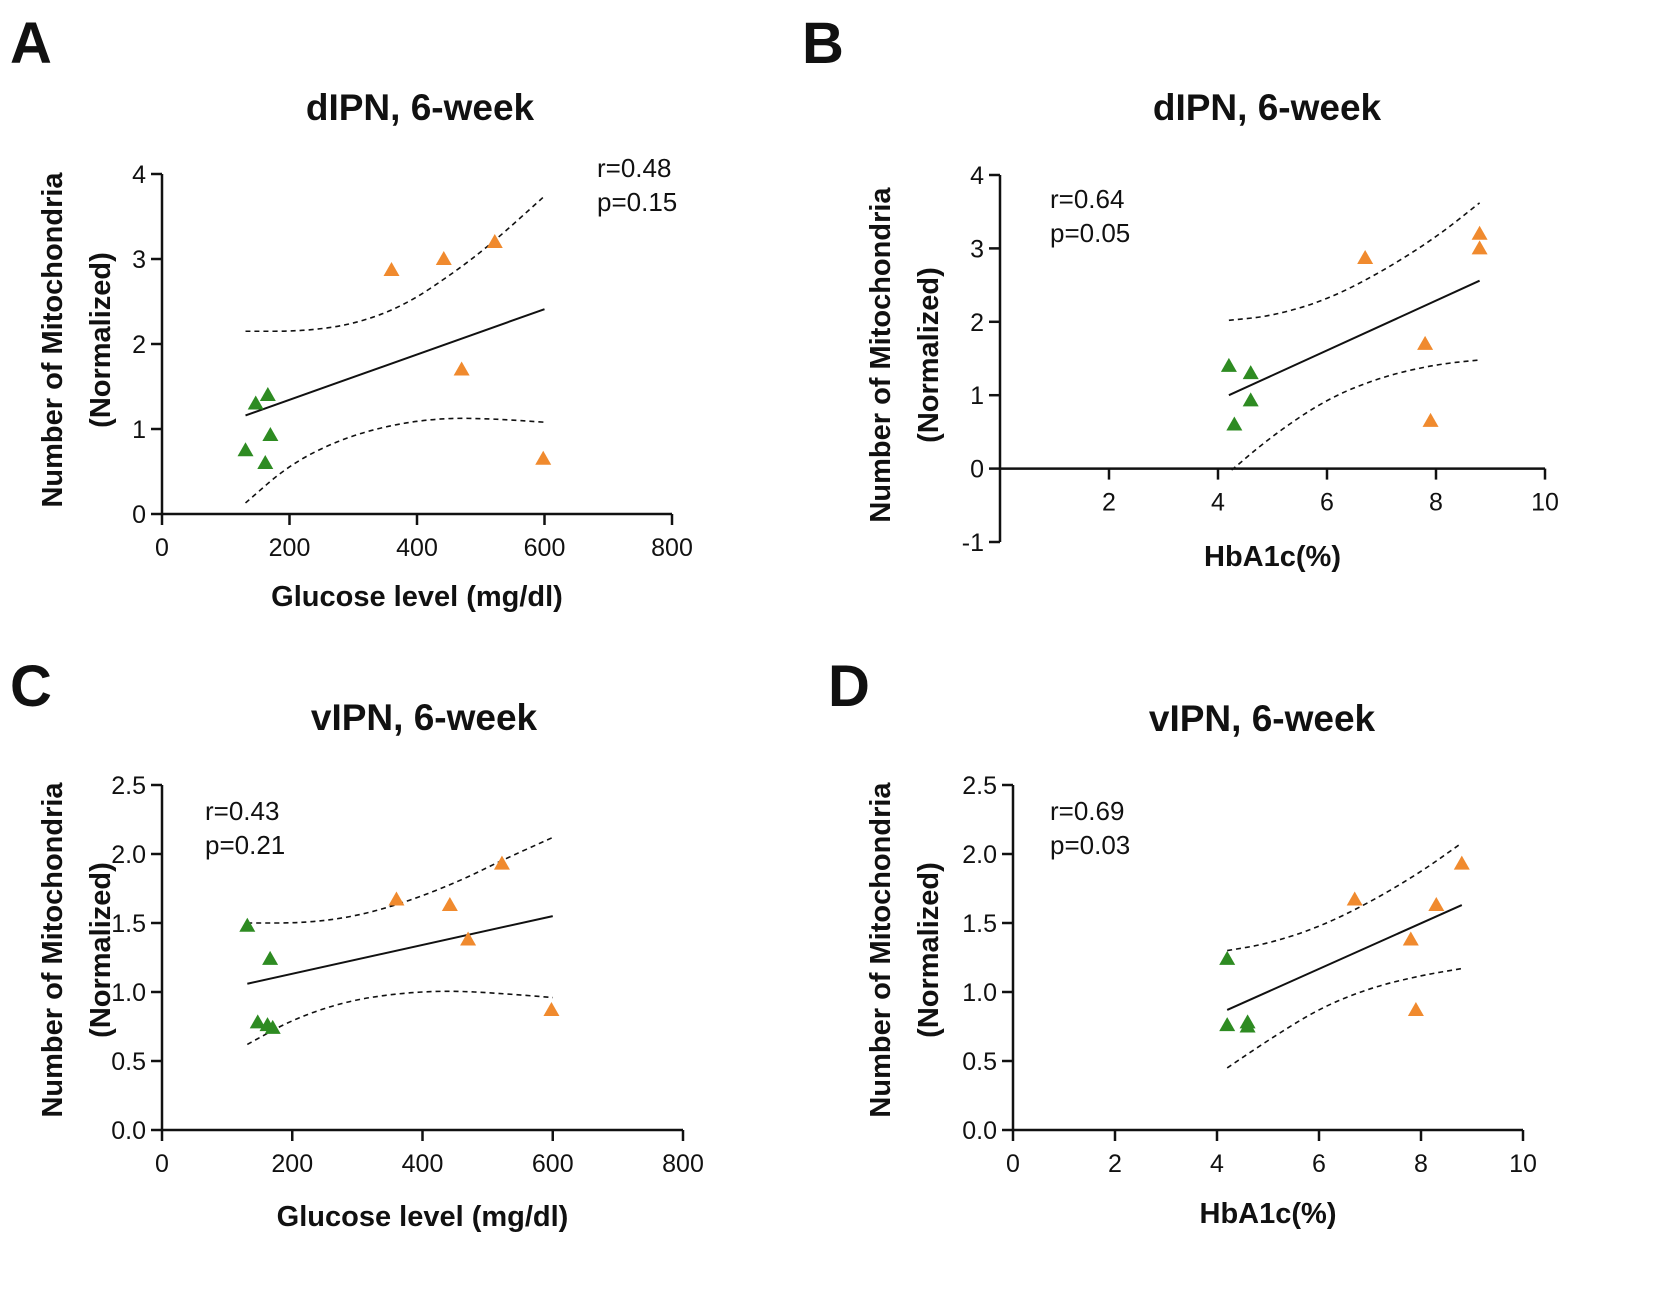 The height and width of the screenshot is (1301, 1653). What do you see at coordinates (637, 202) in the screenshot?
I see `p-value-a: p=0.15` at bounding box center [637, 202].